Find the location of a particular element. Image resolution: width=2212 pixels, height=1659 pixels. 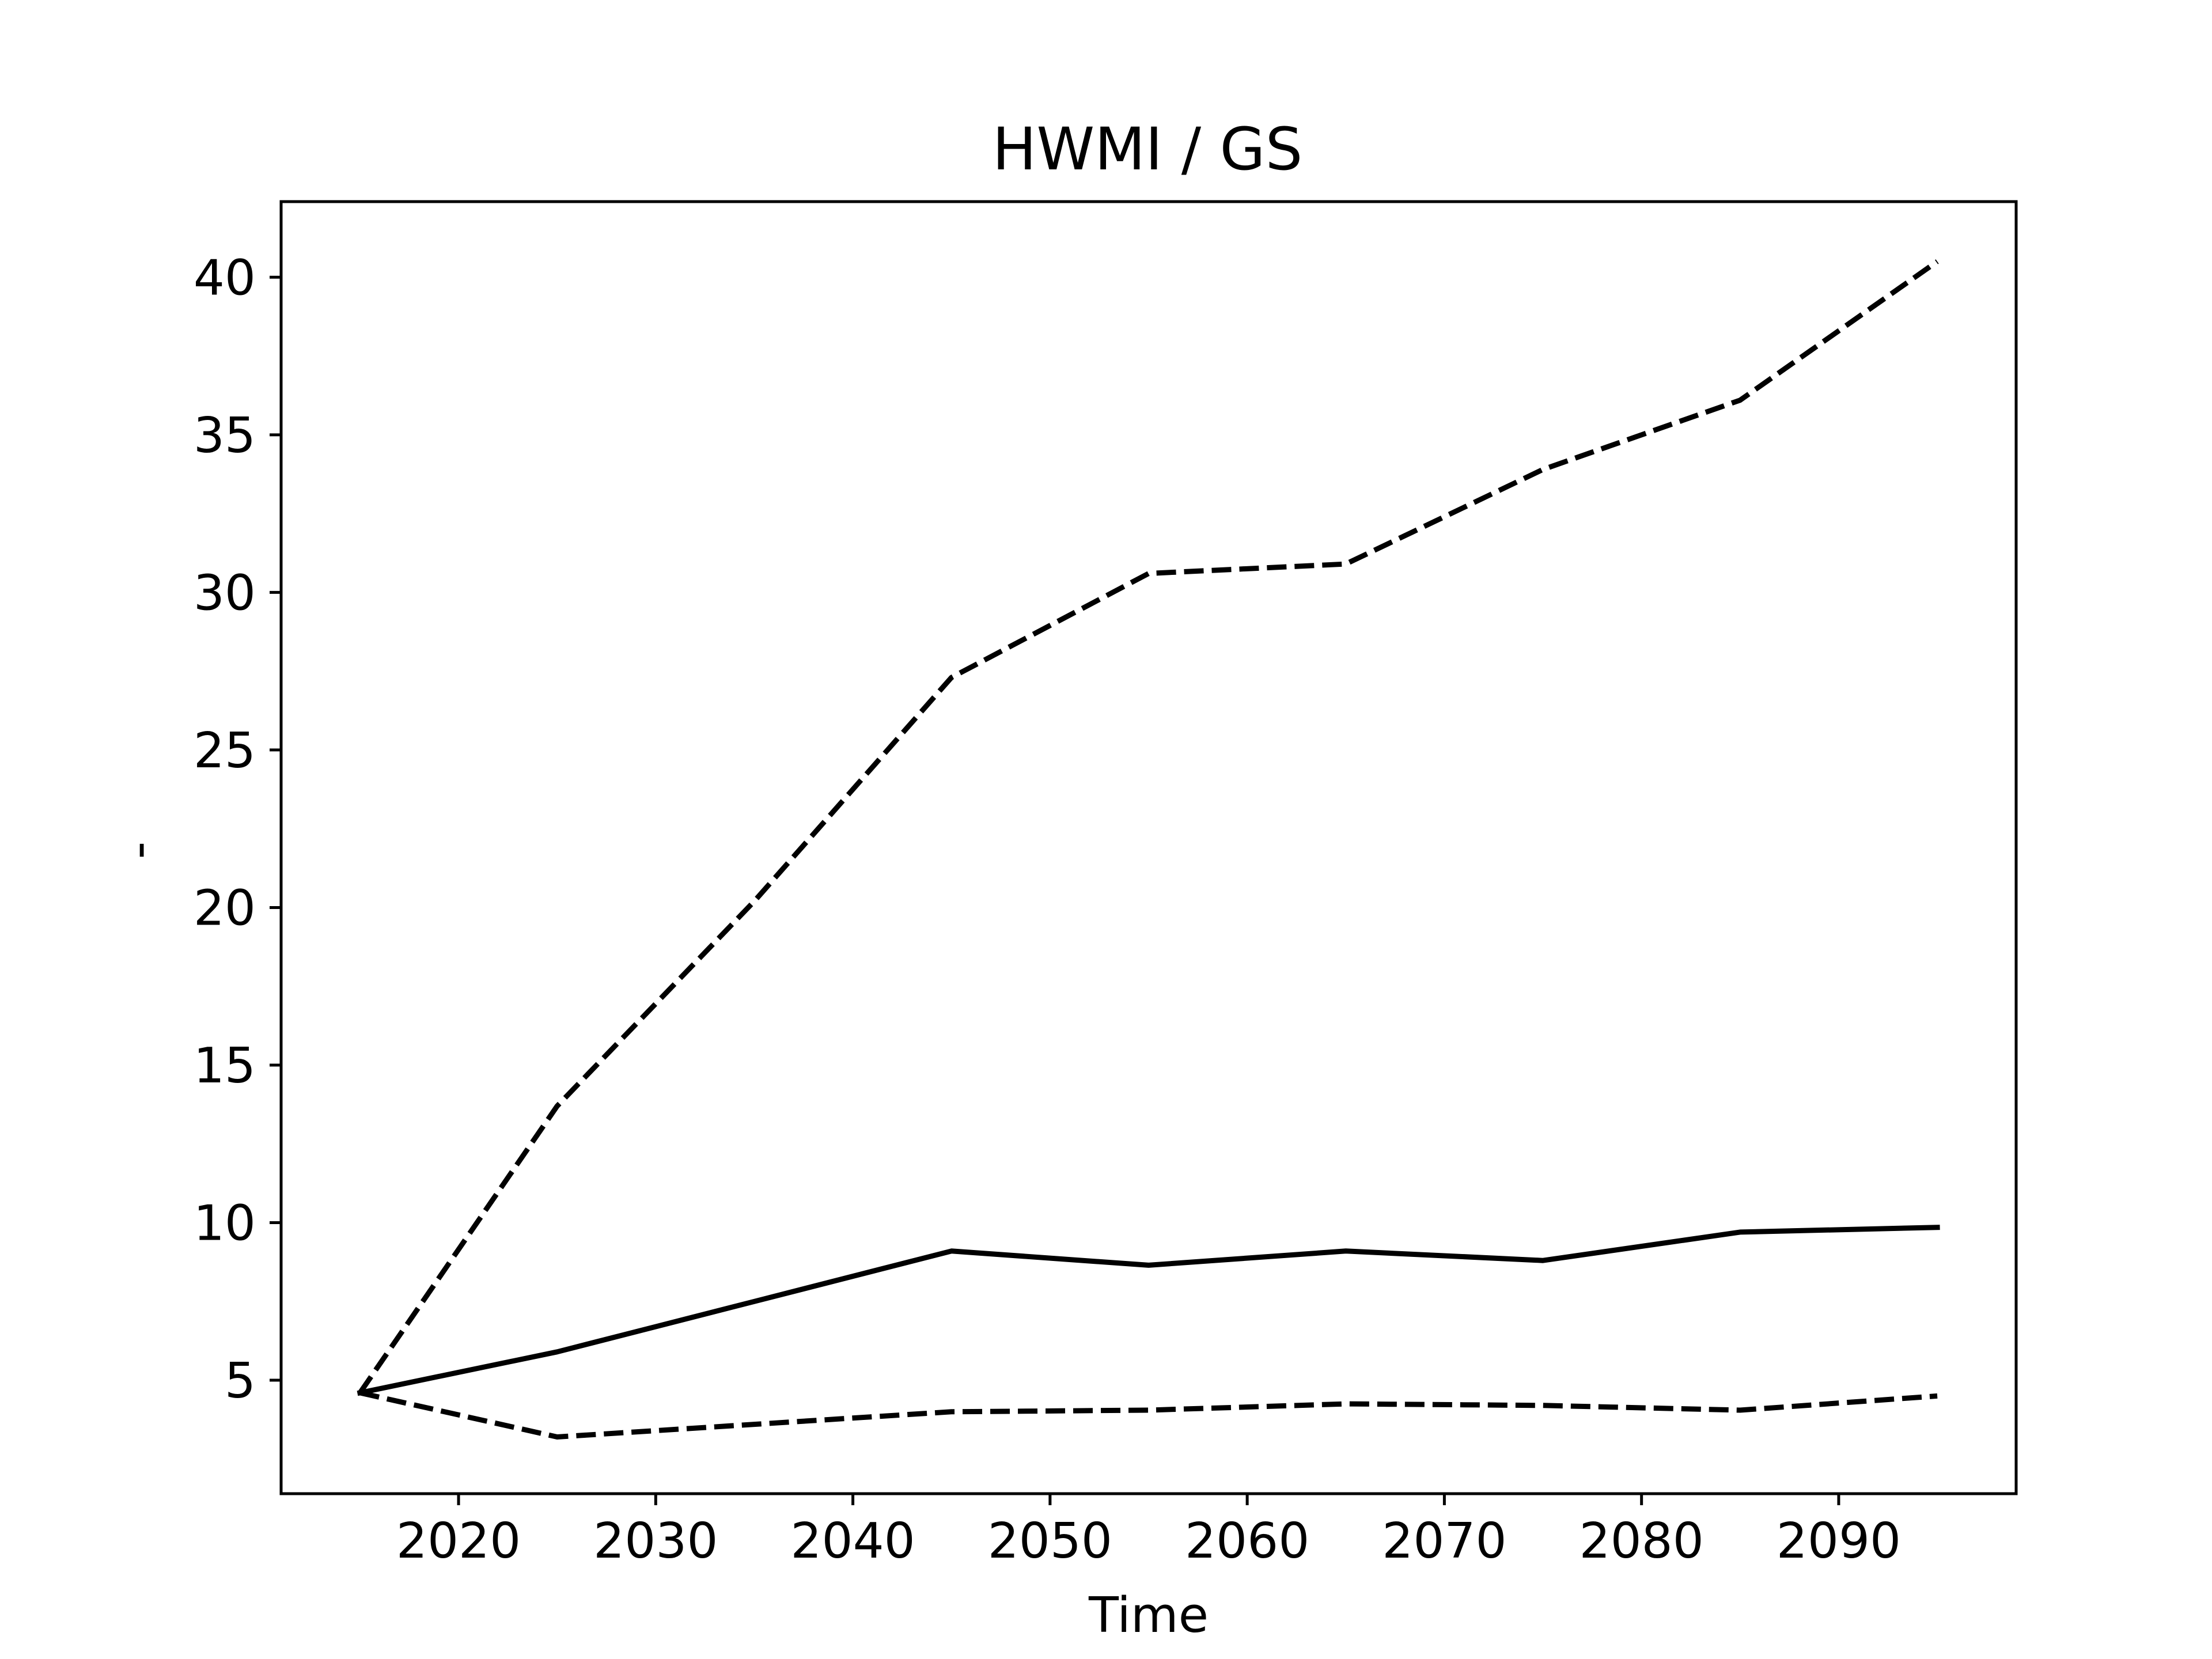

y-tick-label: 35 is located at coordinates (225, 435).